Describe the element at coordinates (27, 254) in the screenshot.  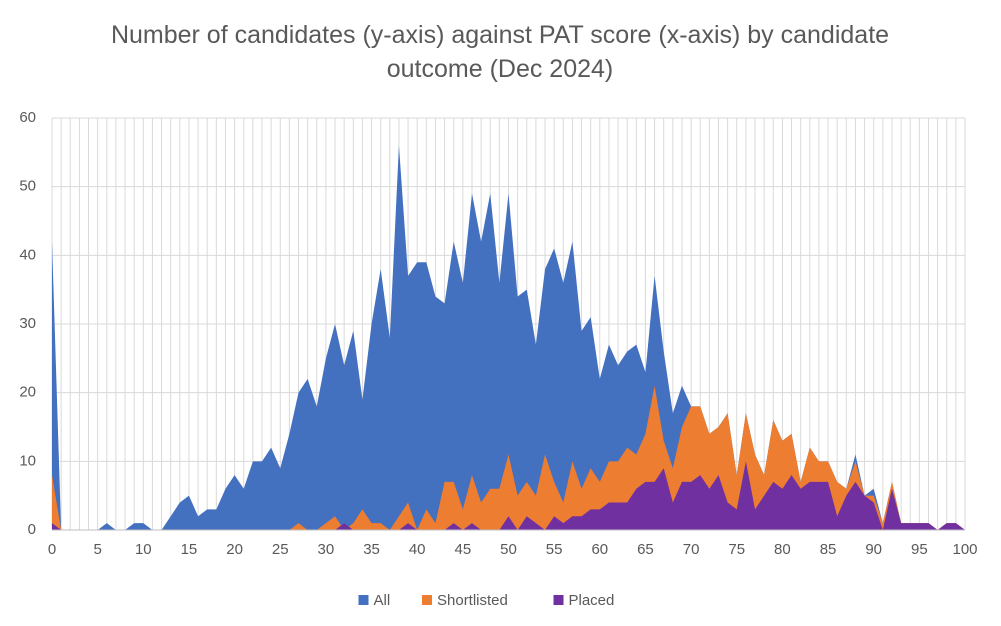
I see `y-tick-label: 40` at that location.